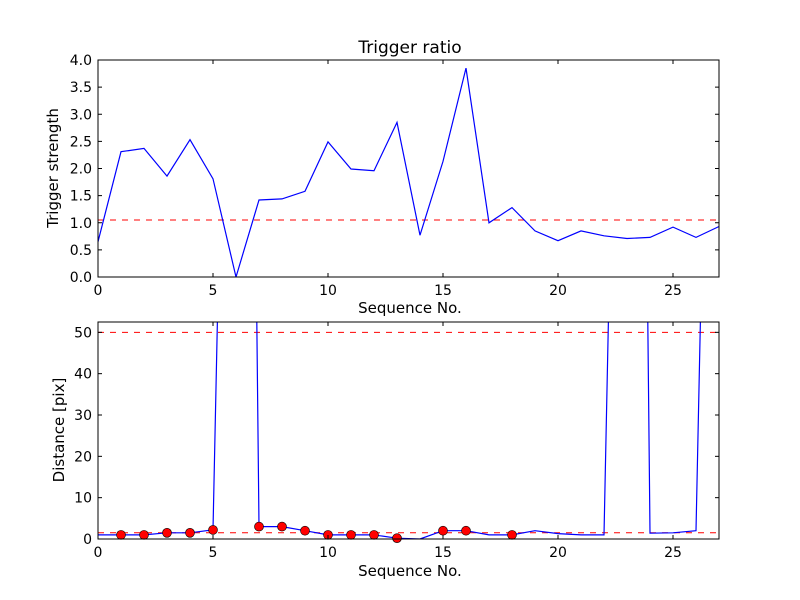 This screenshot has height=600, width=800. Describe the element at coordinates (83, 416) in the screenshot. I see `y-tick-label: 30` at that location.